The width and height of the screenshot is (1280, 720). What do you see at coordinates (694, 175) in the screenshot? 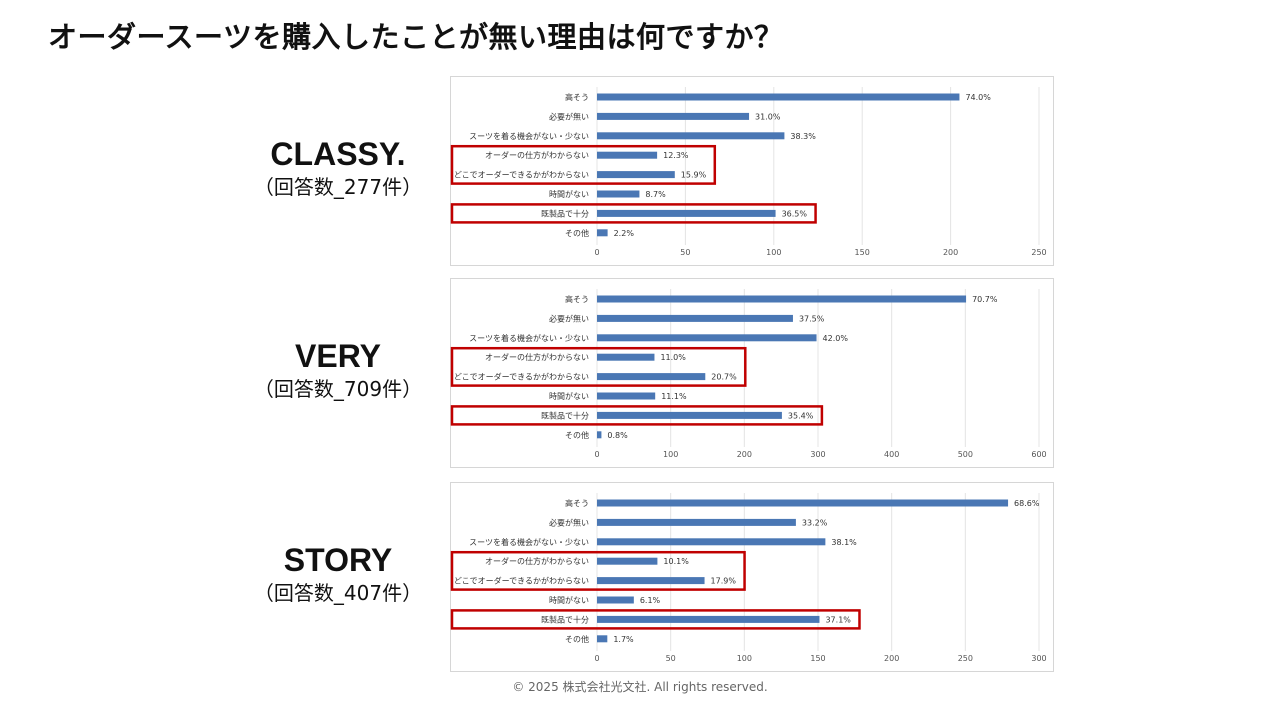
I see `data-label: 15.9%` at bounding box center [694, 175].